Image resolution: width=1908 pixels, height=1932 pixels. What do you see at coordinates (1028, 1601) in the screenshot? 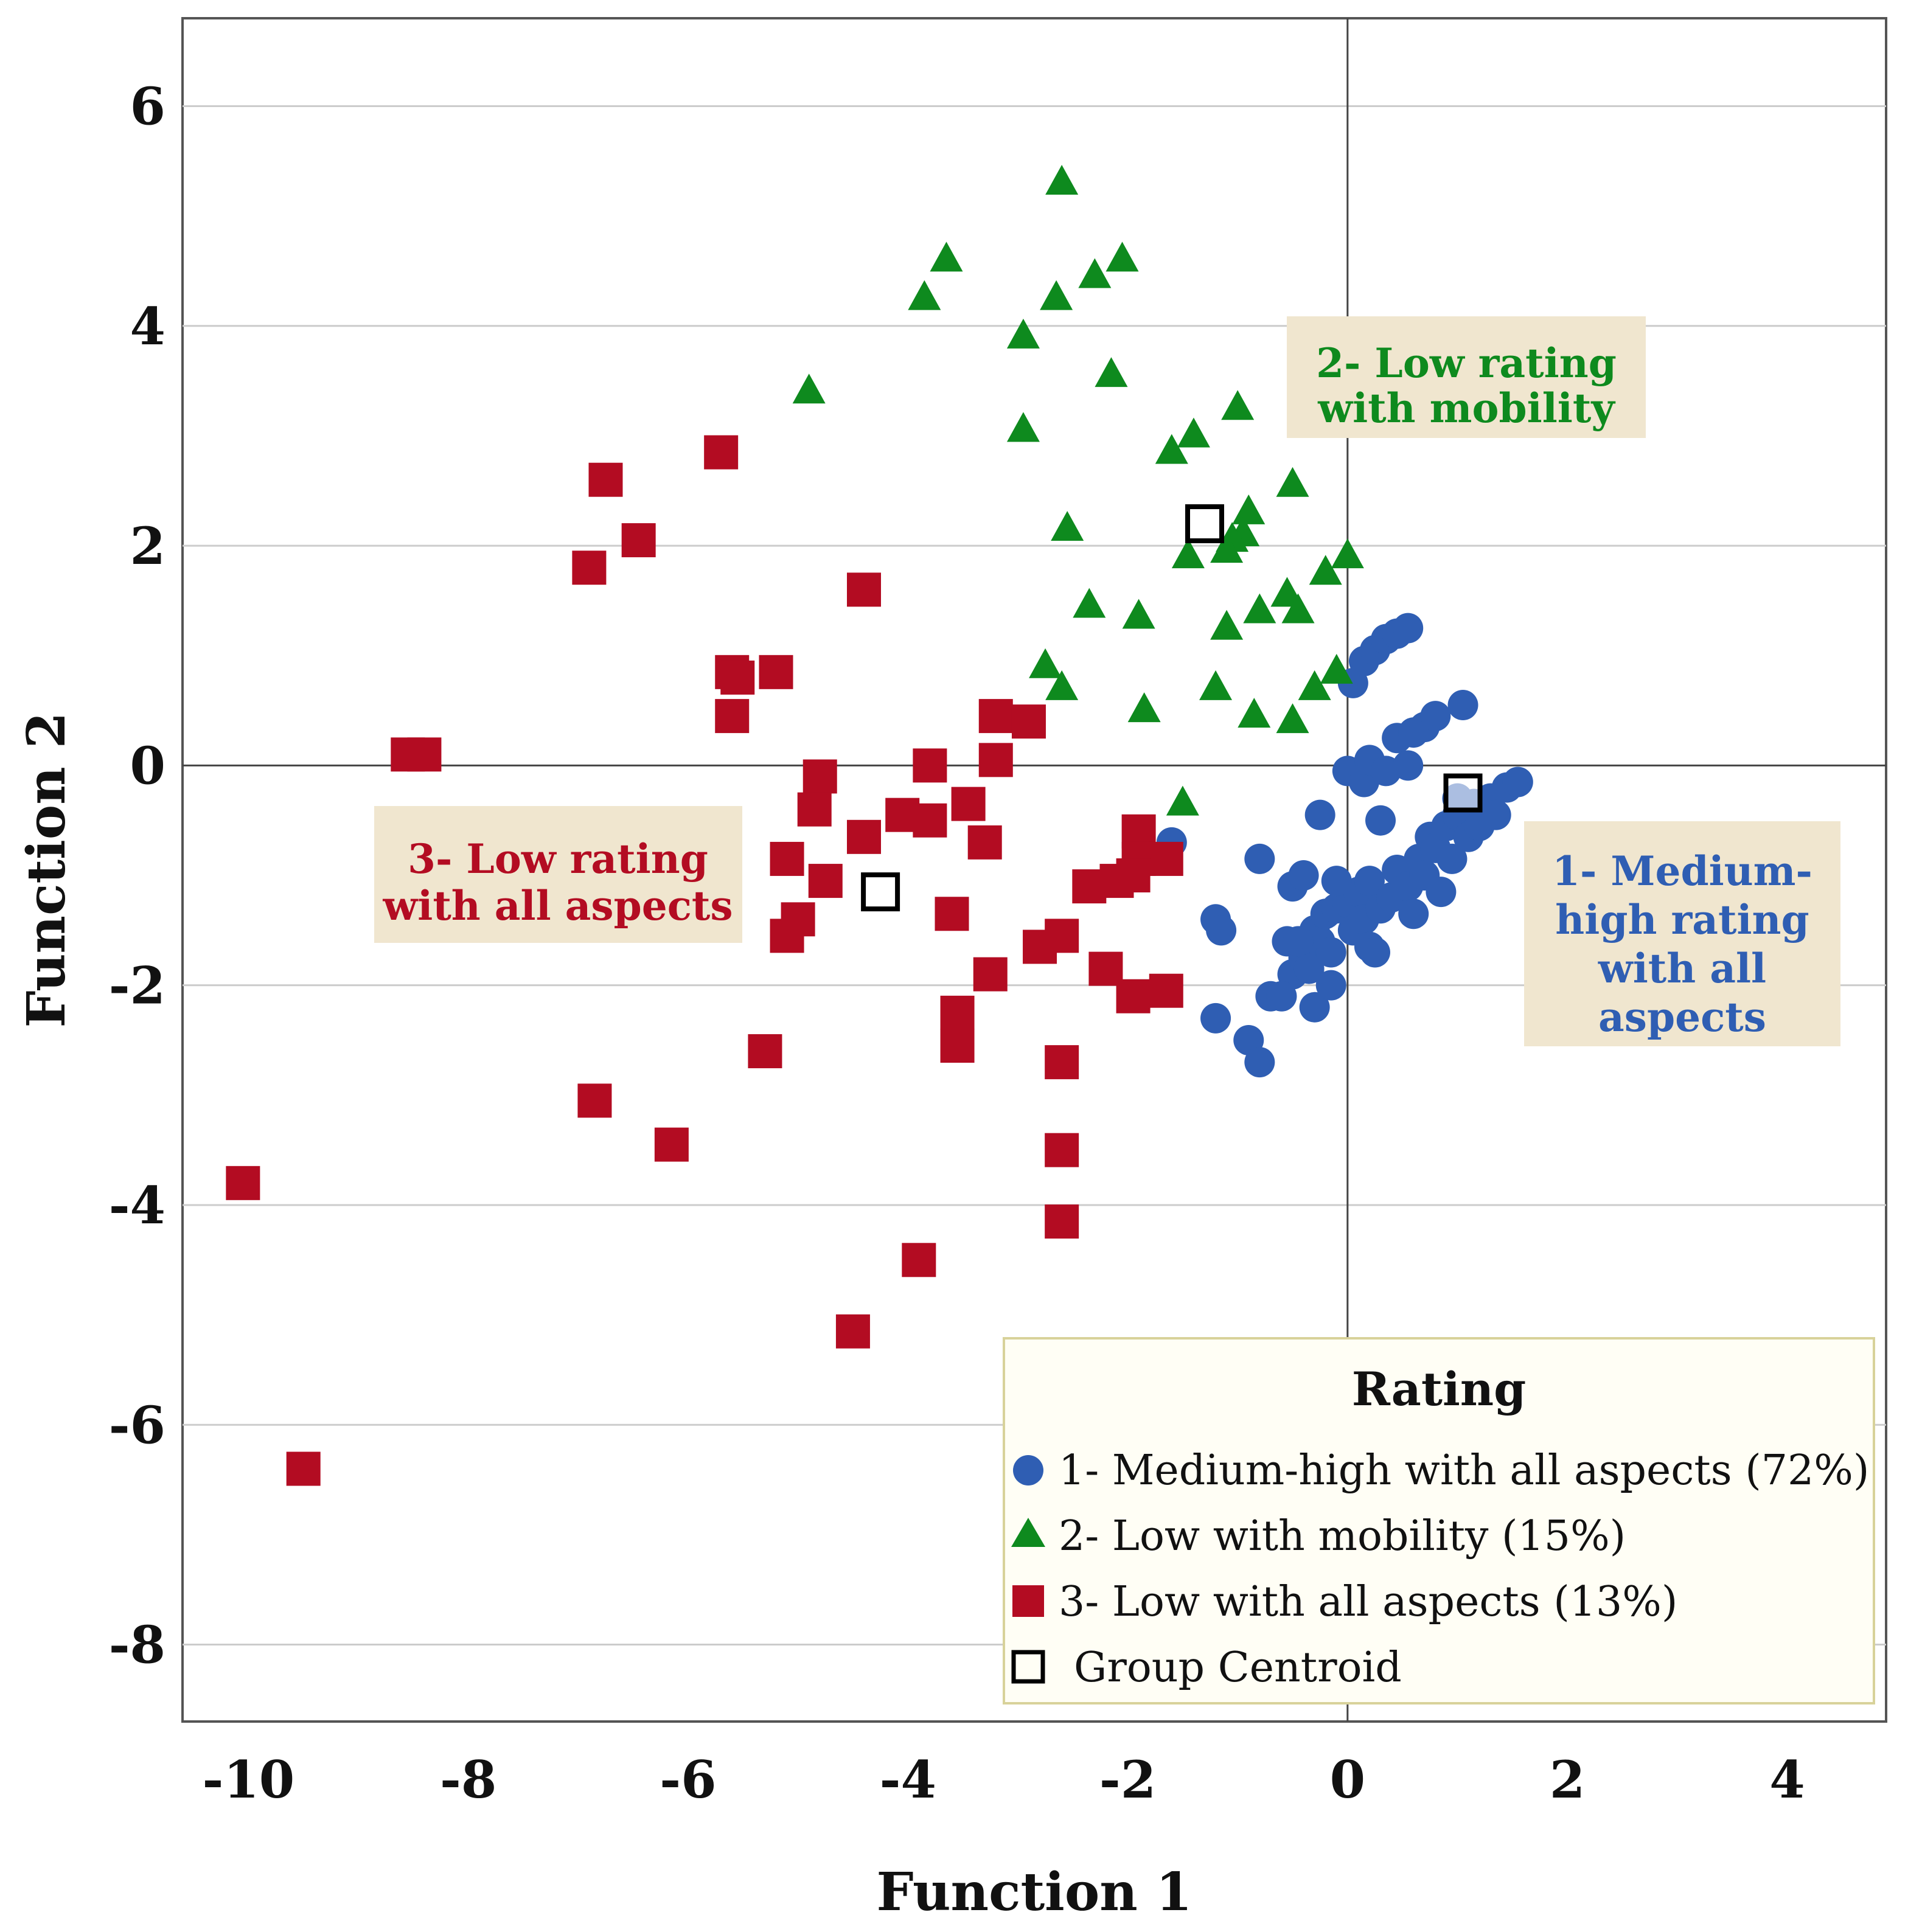
I see `legend-marker-square` at bounding box center [1028, 1601].